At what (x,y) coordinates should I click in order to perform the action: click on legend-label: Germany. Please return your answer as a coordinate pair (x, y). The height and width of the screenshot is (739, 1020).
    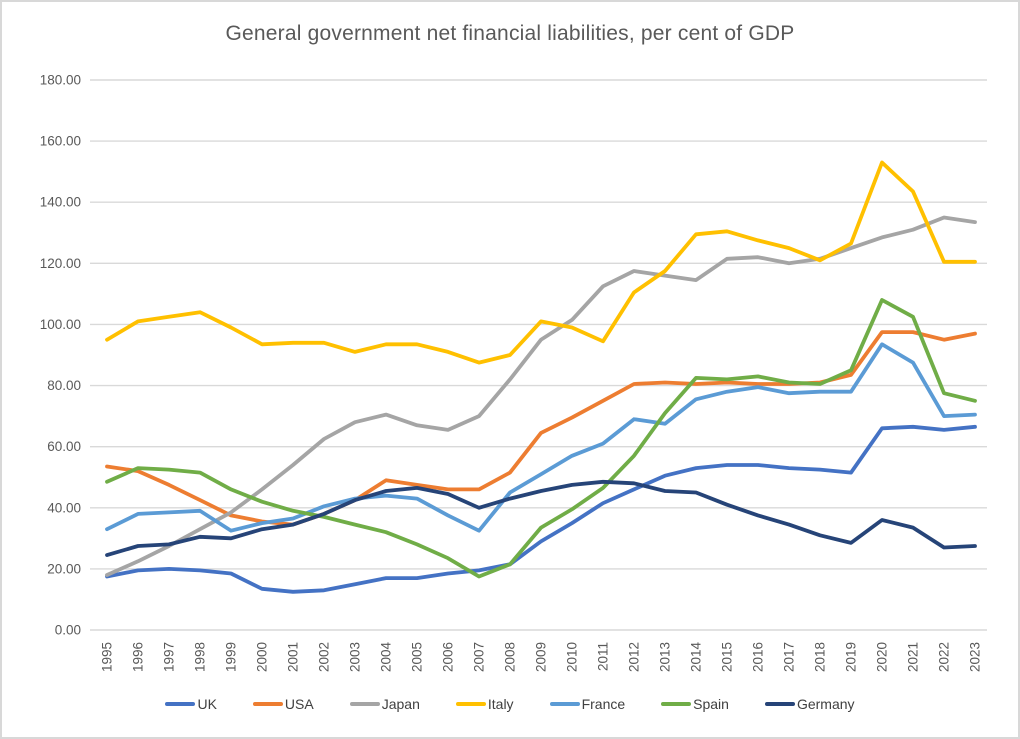
    Looking at the image, I should click on (825, 704).